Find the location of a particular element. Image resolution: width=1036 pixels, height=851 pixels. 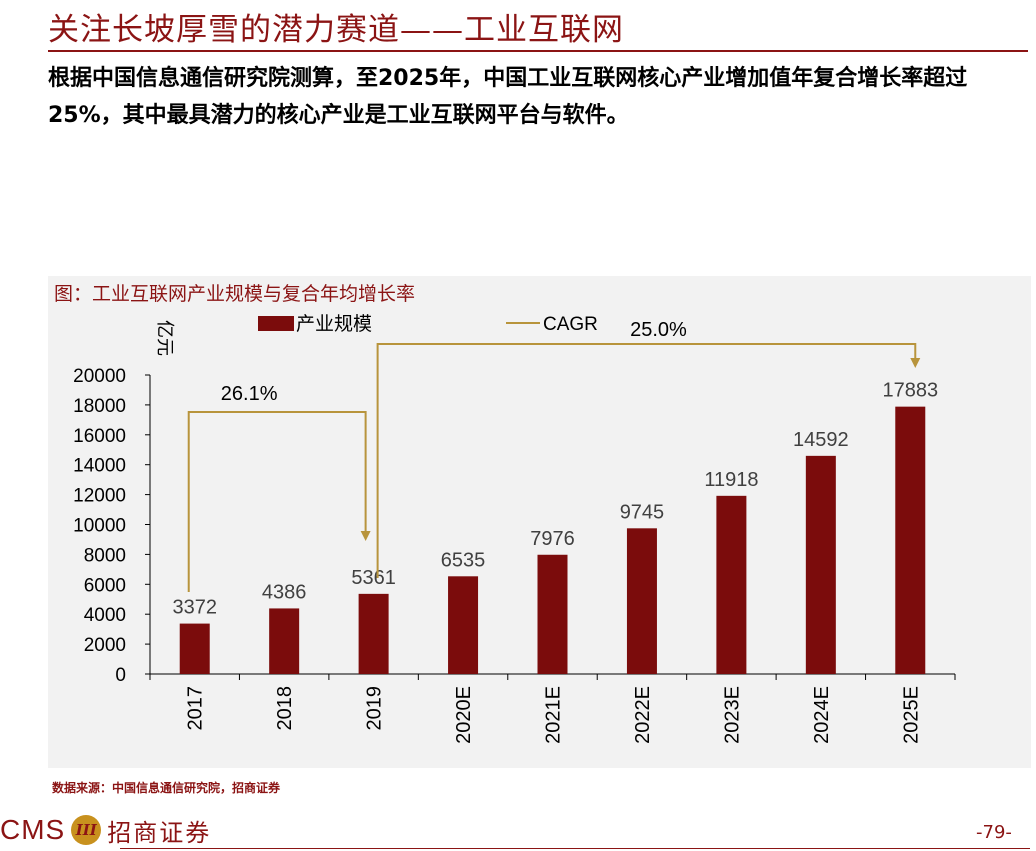

logo-cms-text: CMS is located at coordinates (33, 829).